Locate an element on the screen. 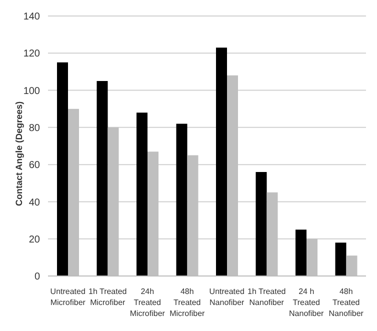  x-tick-label: 48h Treated Microfiber is located at coordinates (188, 302).